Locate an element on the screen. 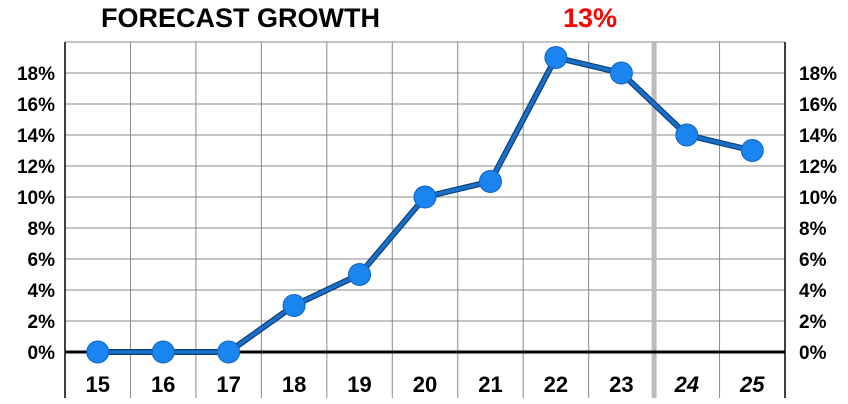 The image size is (848, 404). chart-title-value: 13% is located at coordinates (590, 18).